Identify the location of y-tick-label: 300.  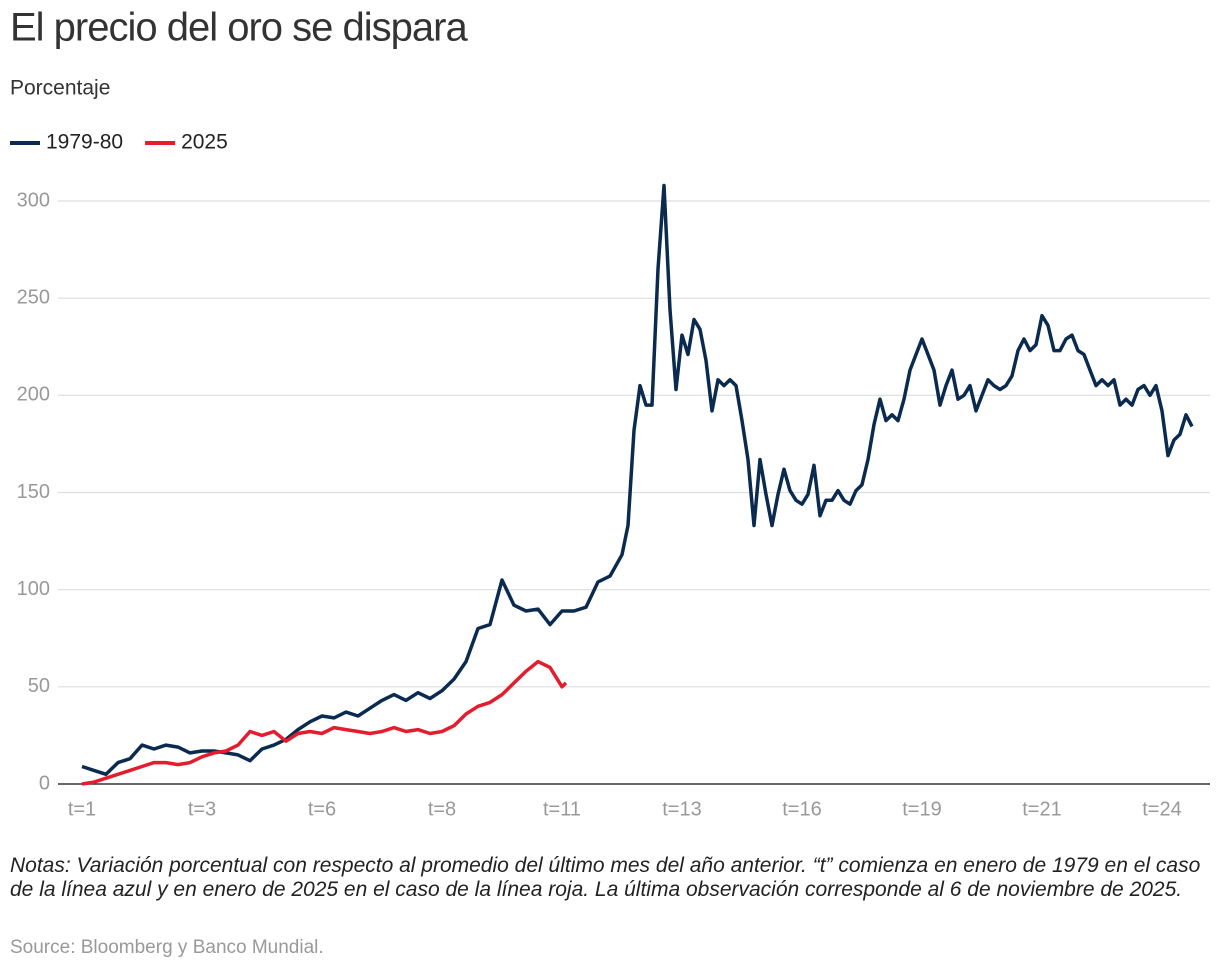
(33, 200).